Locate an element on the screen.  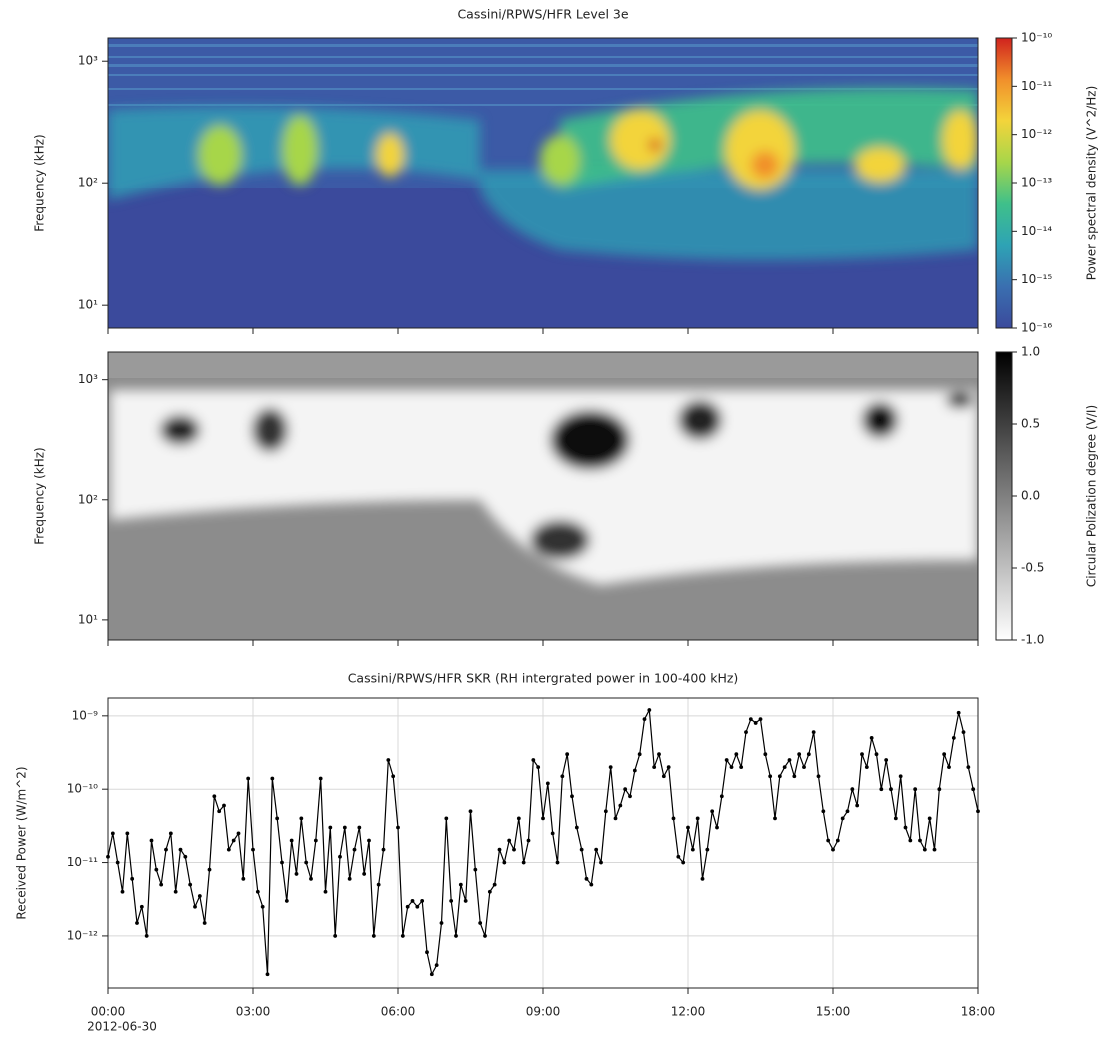
colorbar-tick-label: 10⁻¹⁴ is located at coordinates (1036, 231).